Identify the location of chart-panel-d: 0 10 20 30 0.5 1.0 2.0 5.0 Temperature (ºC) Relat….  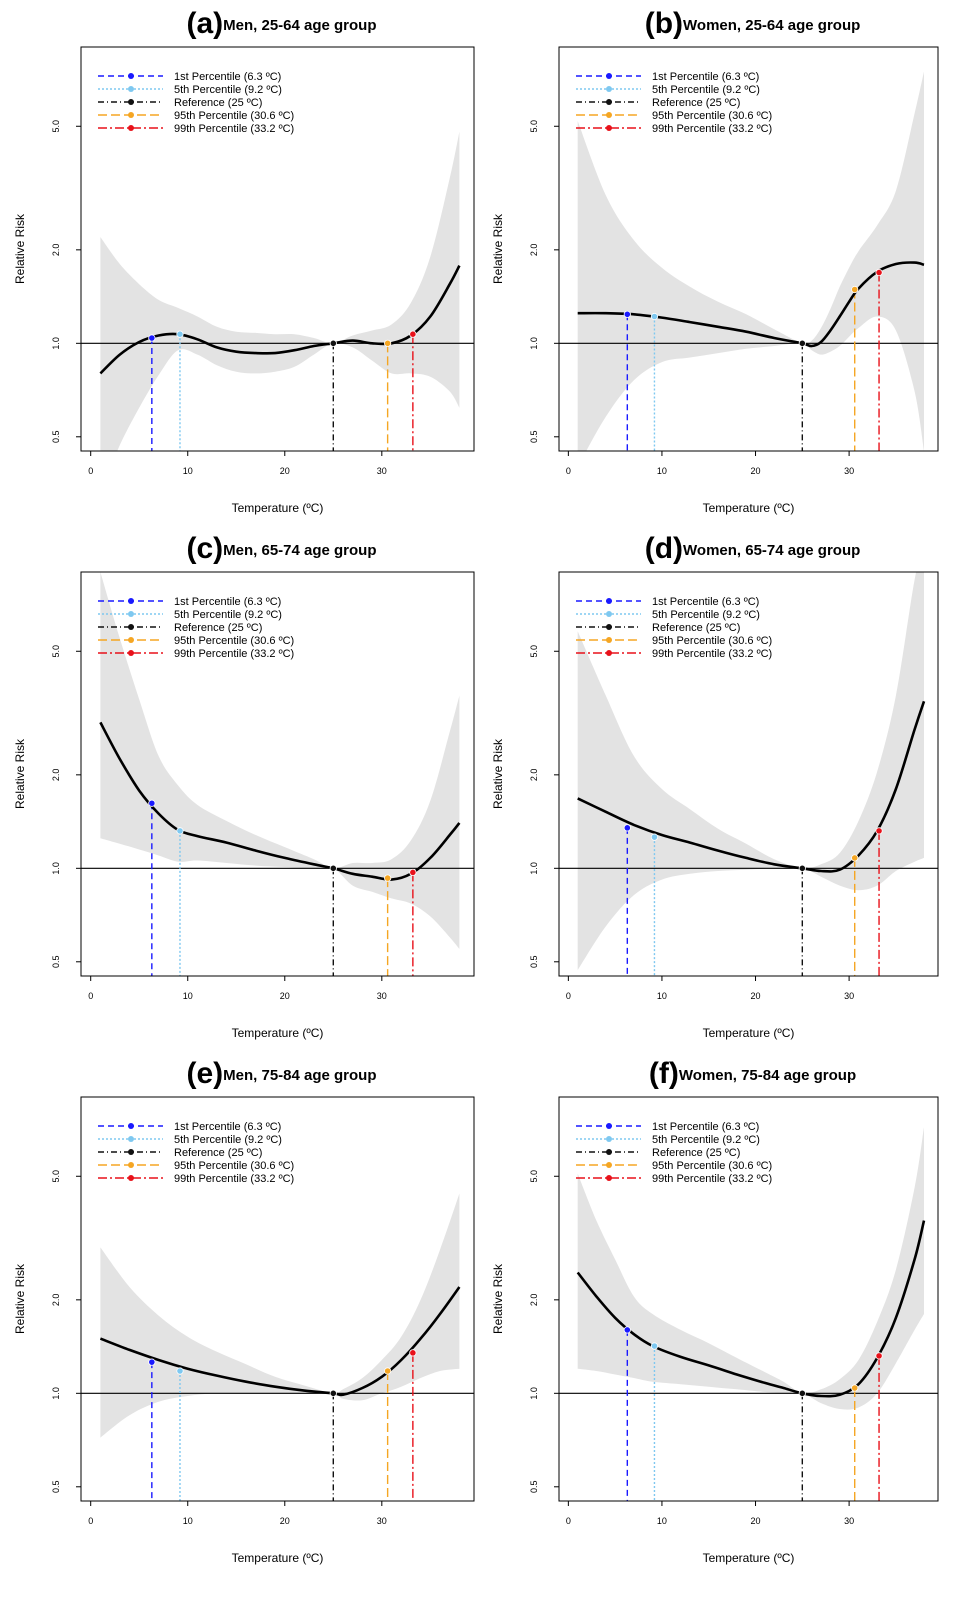
(715, 786).